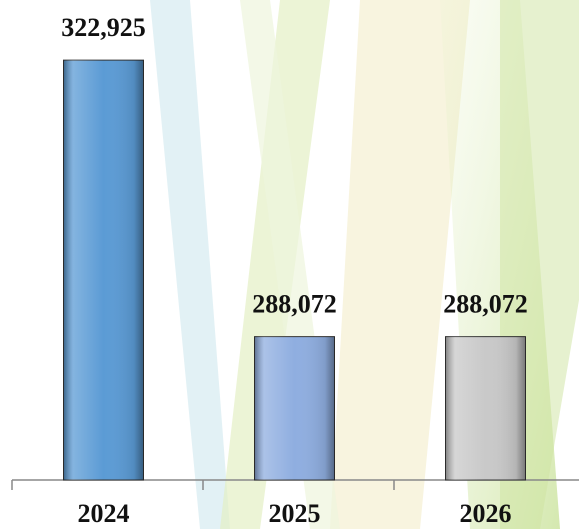 The image size is (579, 529). What do you see at coordinates (103, 27) in the screenshot?
I see `value-label: 322,925` at bounding box center [103, 27].